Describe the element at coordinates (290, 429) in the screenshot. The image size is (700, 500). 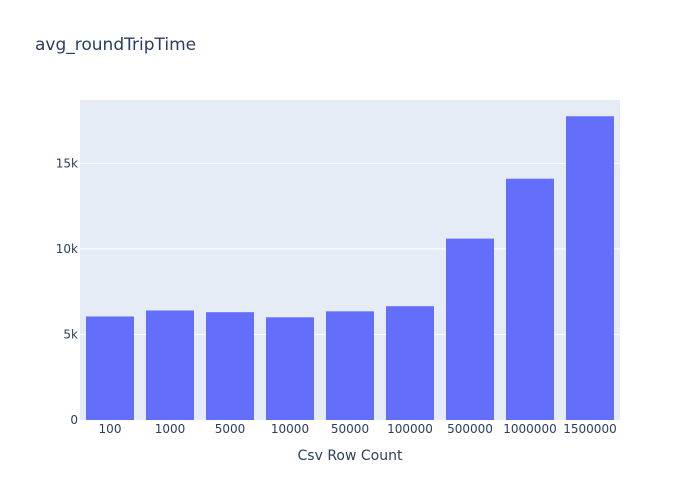
I see `x-tick-label: 10000` at that location.